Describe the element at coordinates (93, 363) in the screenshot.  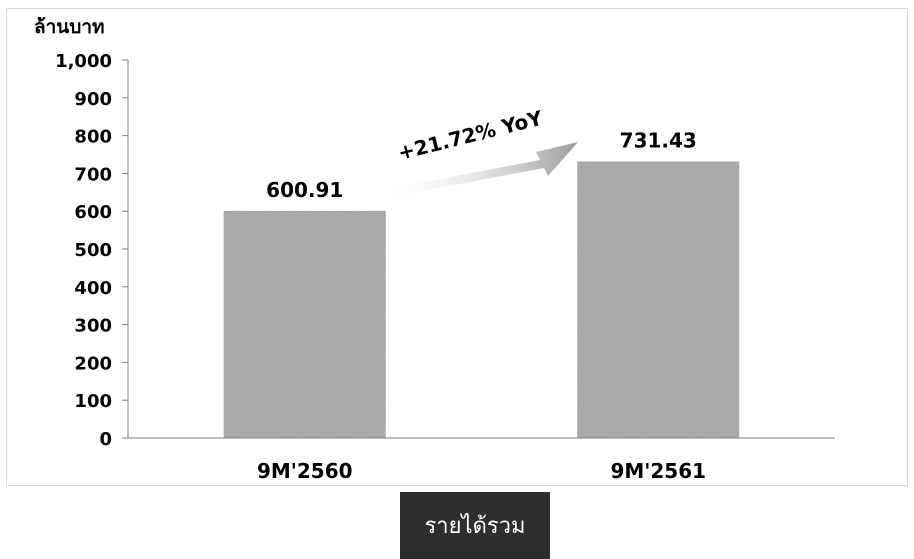
I see `y-tick-label: 200` at that location.